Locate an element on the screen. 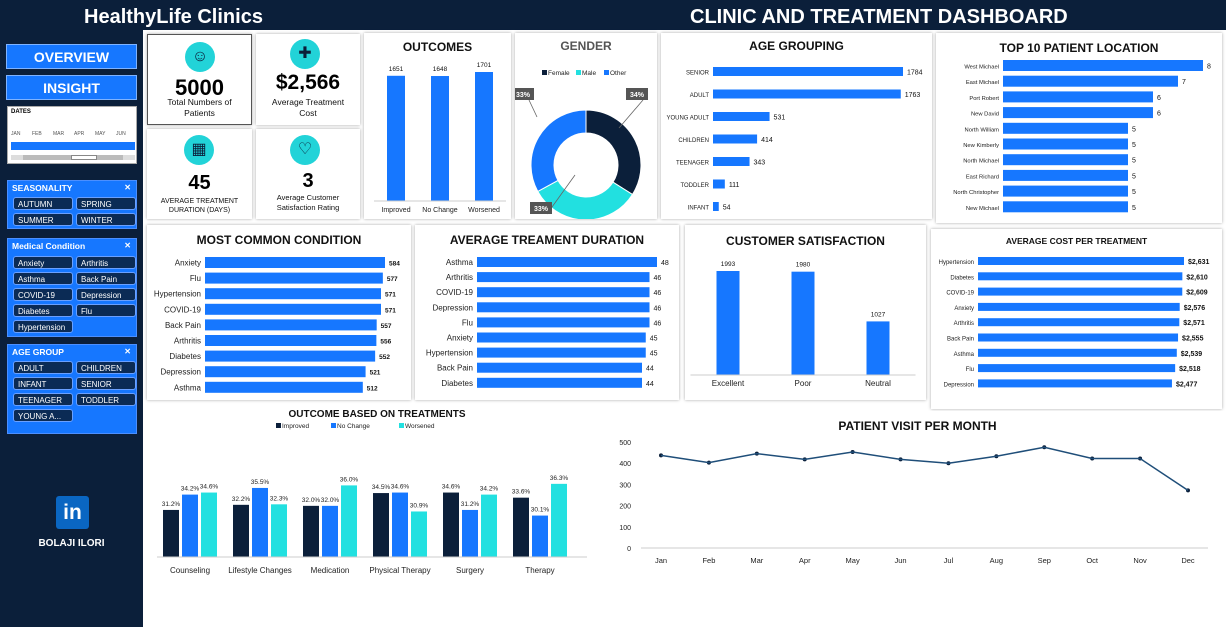  slicer-item-teenager: TEENAGER is located at coordinates (43, 399).